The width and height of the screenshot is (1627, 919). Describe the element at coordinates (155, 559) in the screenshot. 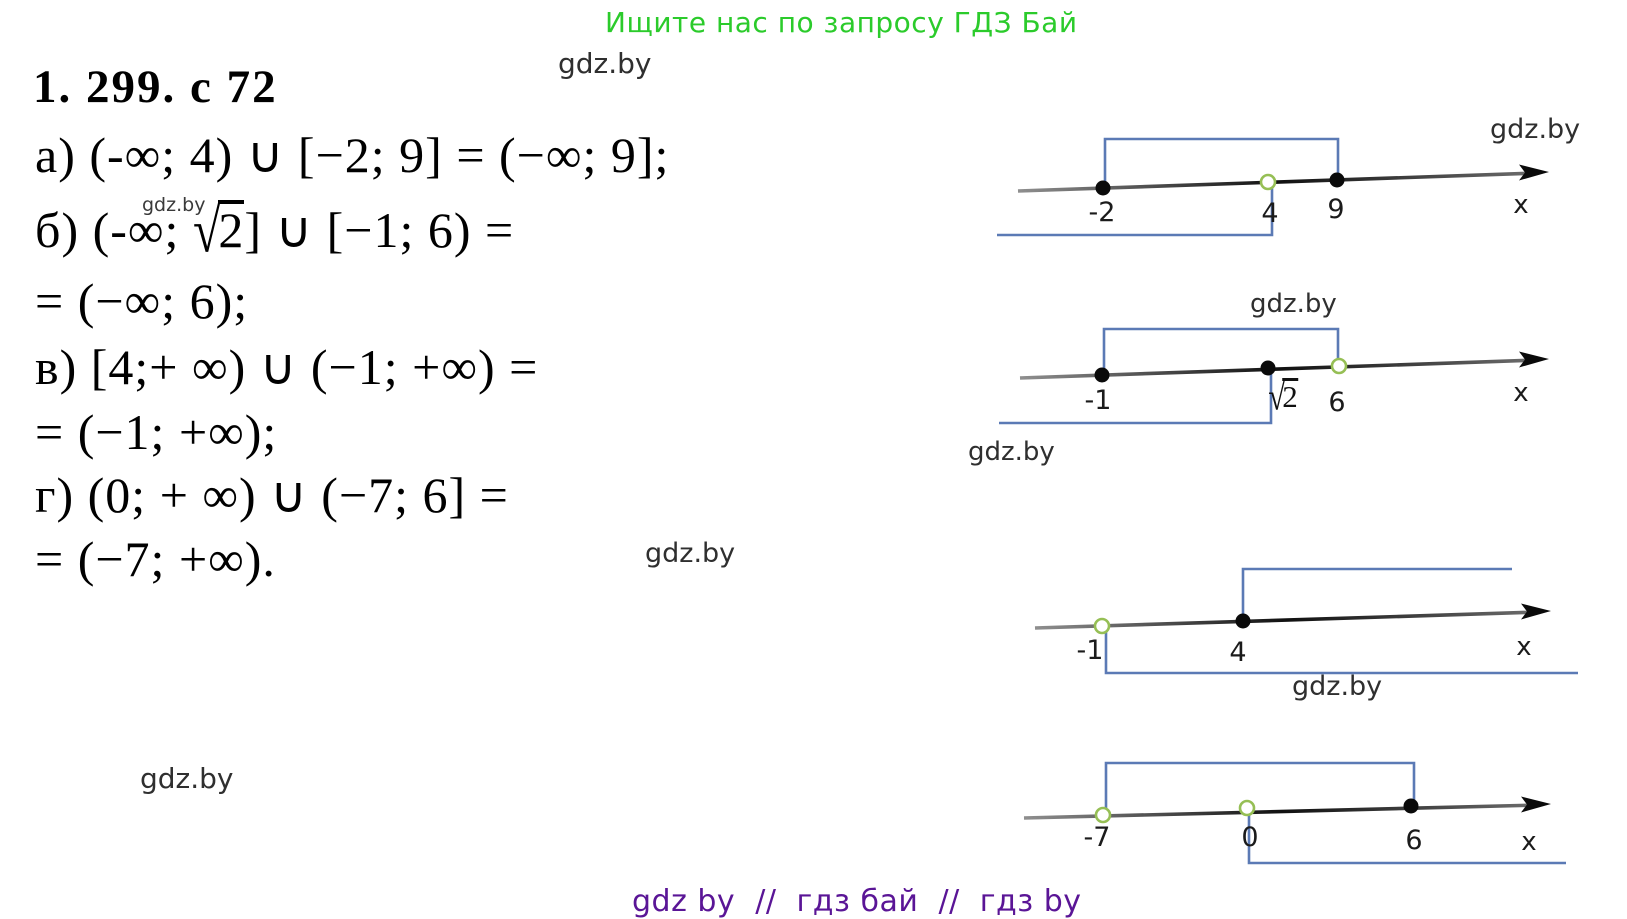

I see `solution-line-g-result: = (−7; +∞).` at that location.